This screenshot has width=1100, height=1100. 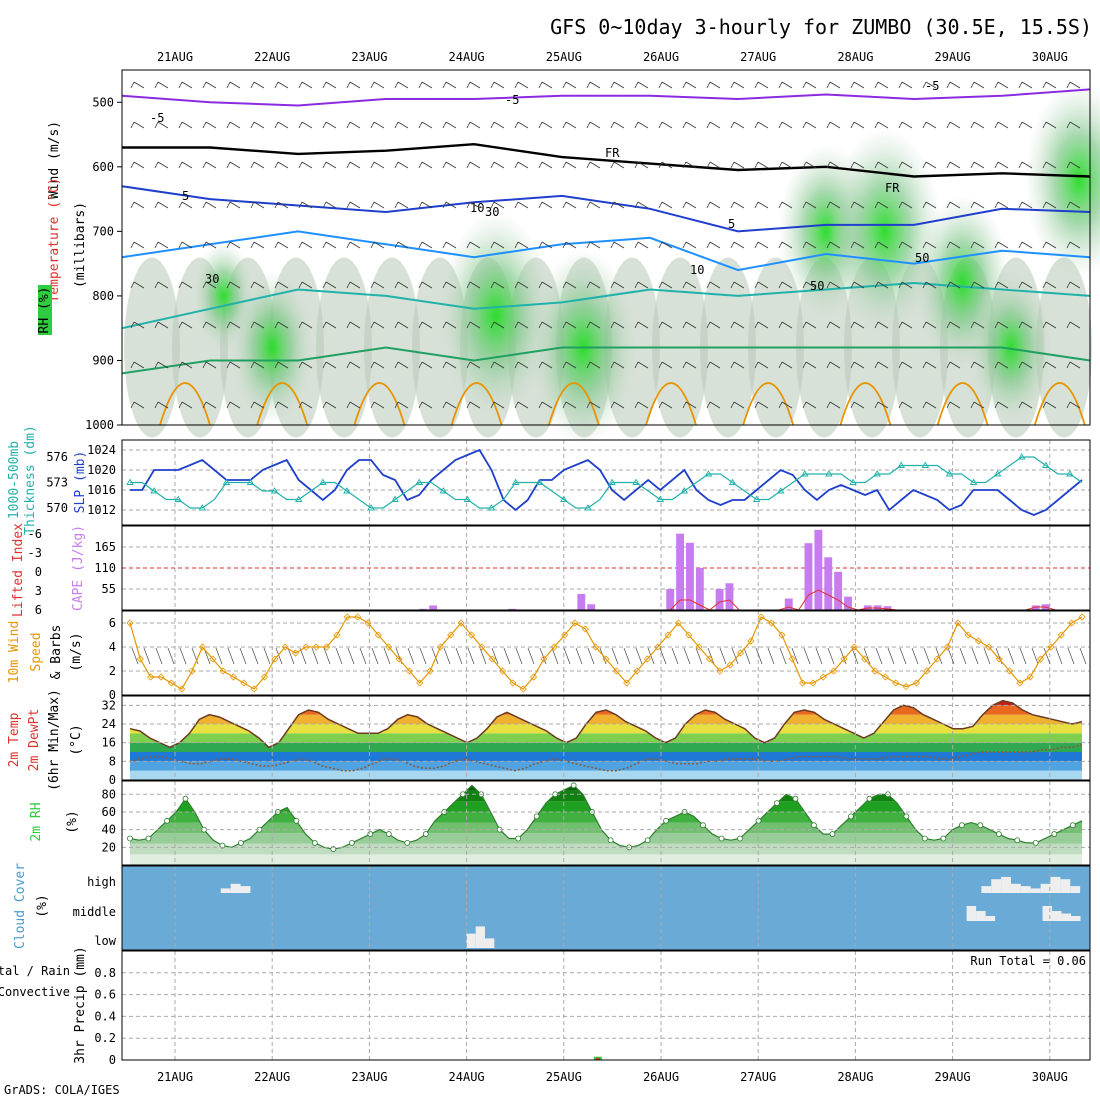 I want to click on slp-axis-label: SLP (mb), so click(x=80, y=482).